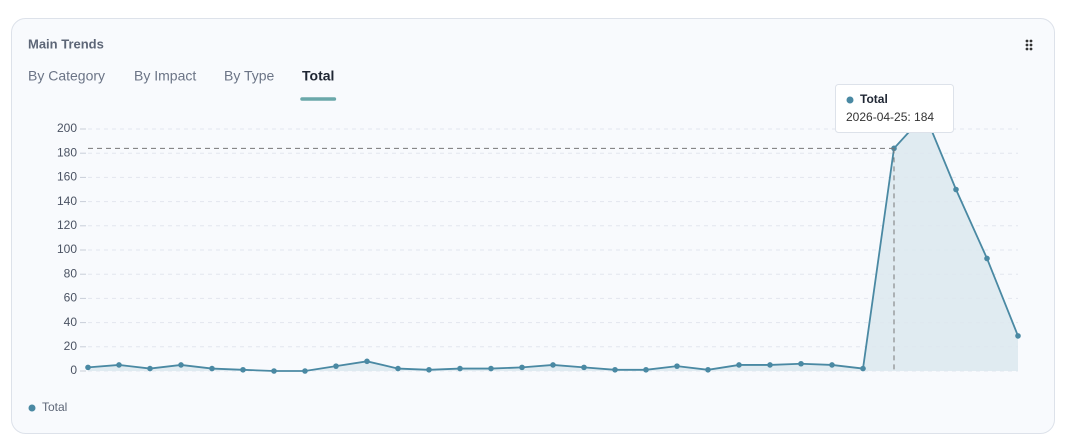 The height and width of the screenshot is (446, 1067). What do you see at coordinates (249, 76) in the screenshot?
I see `tab: By Type` at bounding box center [249, 76].